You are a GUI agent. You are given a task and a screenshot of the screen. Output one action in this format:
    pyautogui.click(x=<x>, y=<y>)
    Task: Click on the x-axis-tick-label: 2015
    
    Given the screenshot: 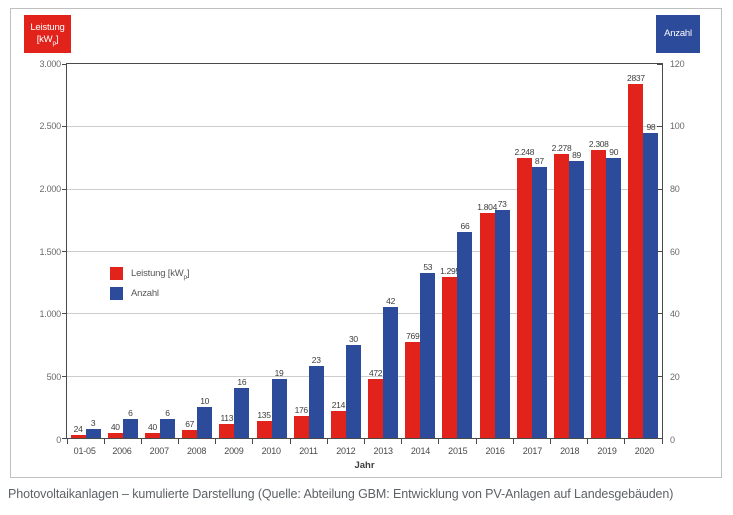 What is the action you would take?
    pyautogui.click(x=458, y=451)
    